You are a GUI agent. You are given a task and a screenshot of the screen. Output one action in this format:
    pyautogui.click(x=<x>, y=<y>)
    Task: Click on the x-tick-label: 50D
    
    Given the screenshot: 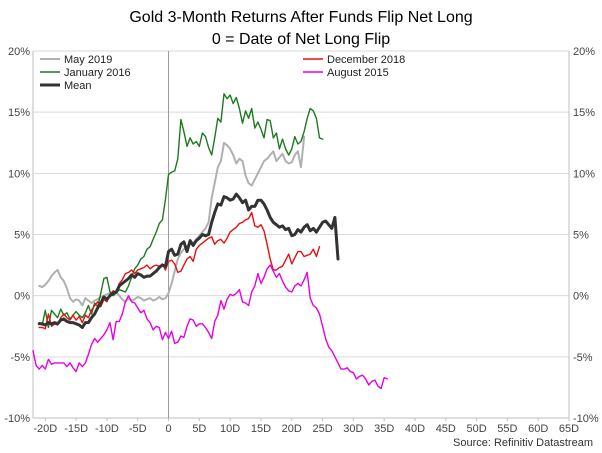 What is the action you would take?
    pyautogui.click(x=476, y=429)
    